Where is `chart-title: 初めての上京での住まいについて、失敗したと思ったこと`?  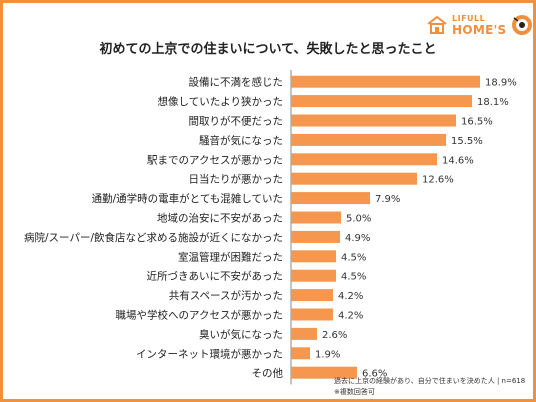 chart-title: 初めての上京での住まいについて、失敗したと思ったこと is located at coordinates (268, 49).